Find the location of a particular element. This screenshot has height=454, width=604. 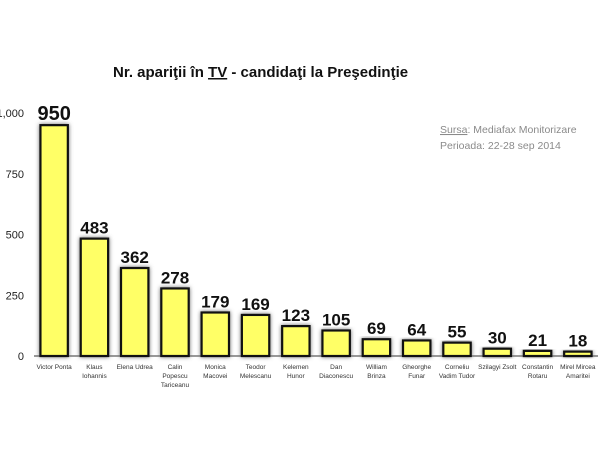

y-tick-label: 750 is located at coordinates (15, 175).